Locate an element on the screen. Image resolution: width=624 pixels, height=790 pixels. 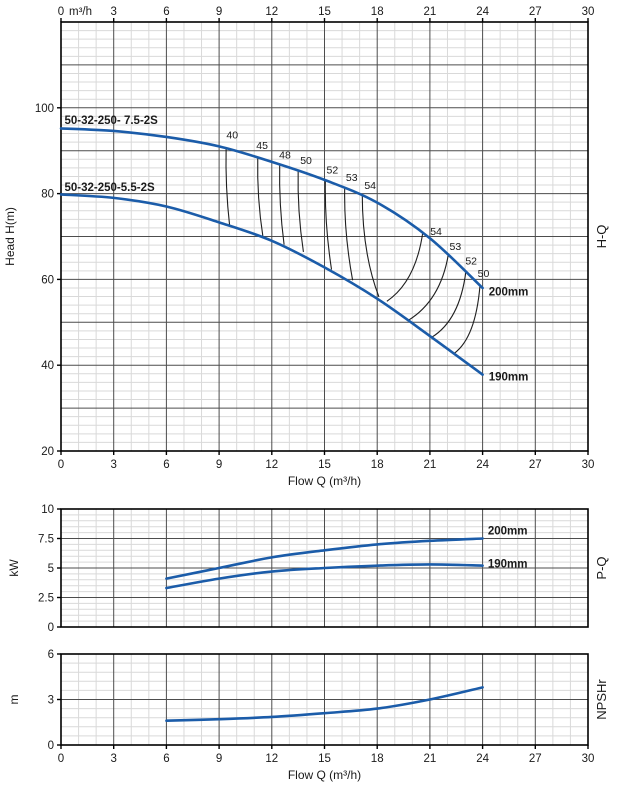
pq-y-tick-labels: 0 2.5 5 7.5 10 is located at coordinates (49, 569).